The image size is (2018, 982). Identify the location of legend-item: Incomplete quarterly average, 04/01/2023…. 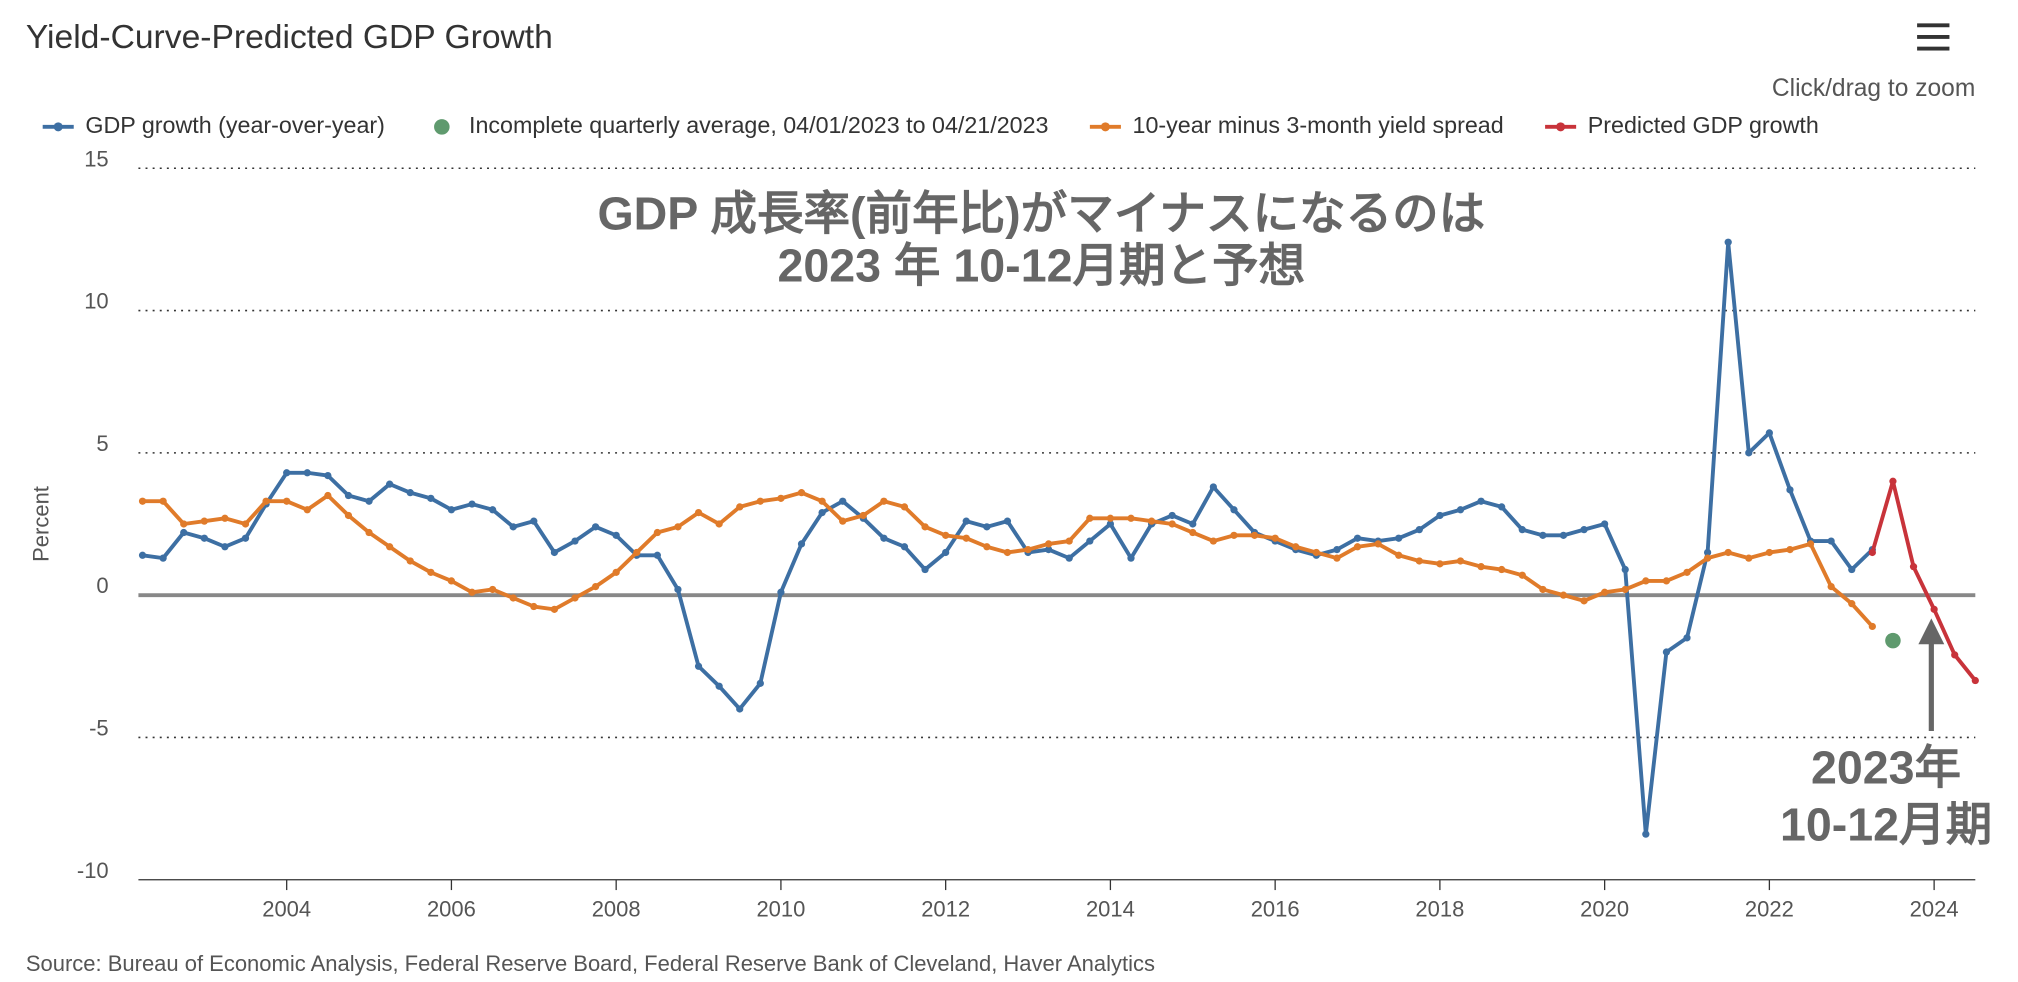
(741, 125).